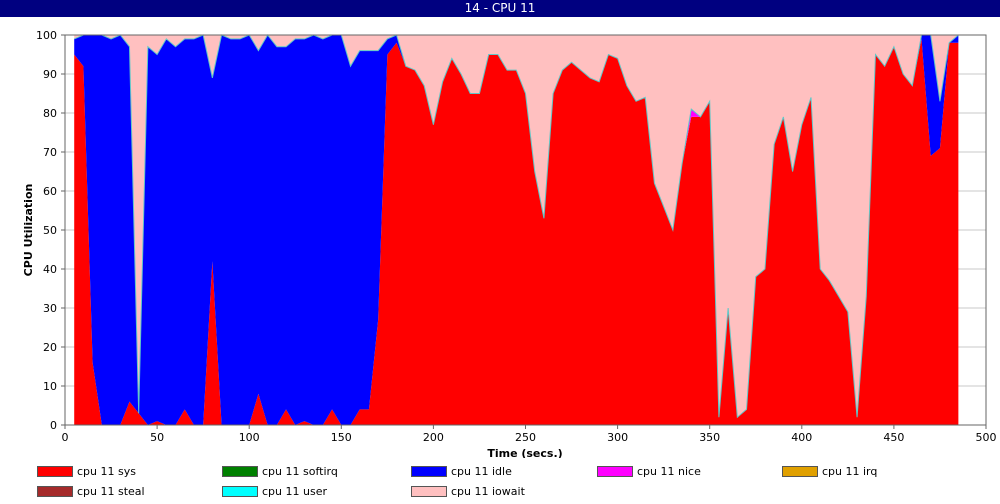  Describe the element at coordinates (488, 491) in the screenshot. I see `legend-label: cpu 11 iowait` at that location.